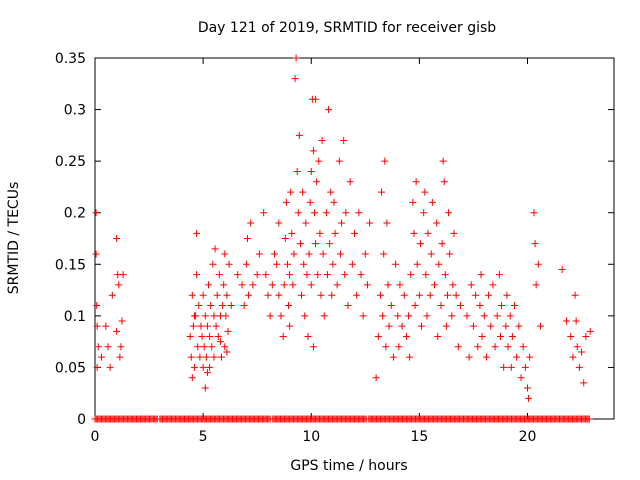 This screenshot has height=480, width=640. What do you see at coordinates (95, 437) in the screenshot?
I see `x-tick-label: 0` at bounding box center [95, 437].